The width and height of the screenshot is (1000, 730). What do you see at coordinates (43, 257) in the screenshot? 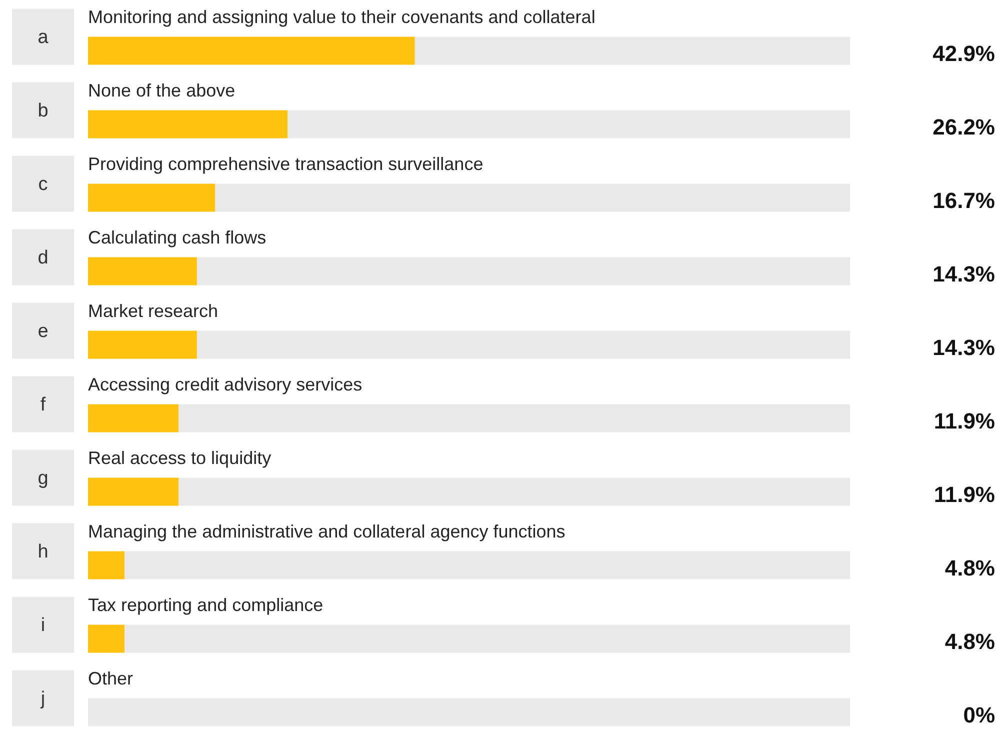
I see `text: d` at bounding box center [43, 257].